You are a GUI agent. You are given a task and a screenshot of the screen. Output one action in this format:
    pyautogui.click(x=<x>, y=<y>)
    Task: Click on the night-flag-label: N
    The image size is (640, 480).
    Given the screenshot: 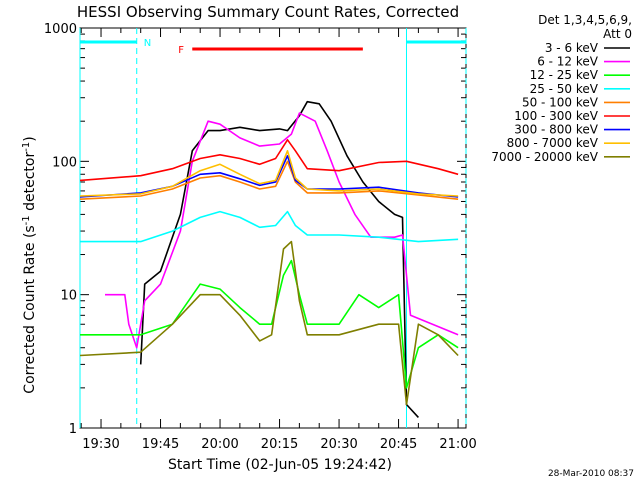 What is the action you would take?
    pyautogui.click(x=147, y=43)
    